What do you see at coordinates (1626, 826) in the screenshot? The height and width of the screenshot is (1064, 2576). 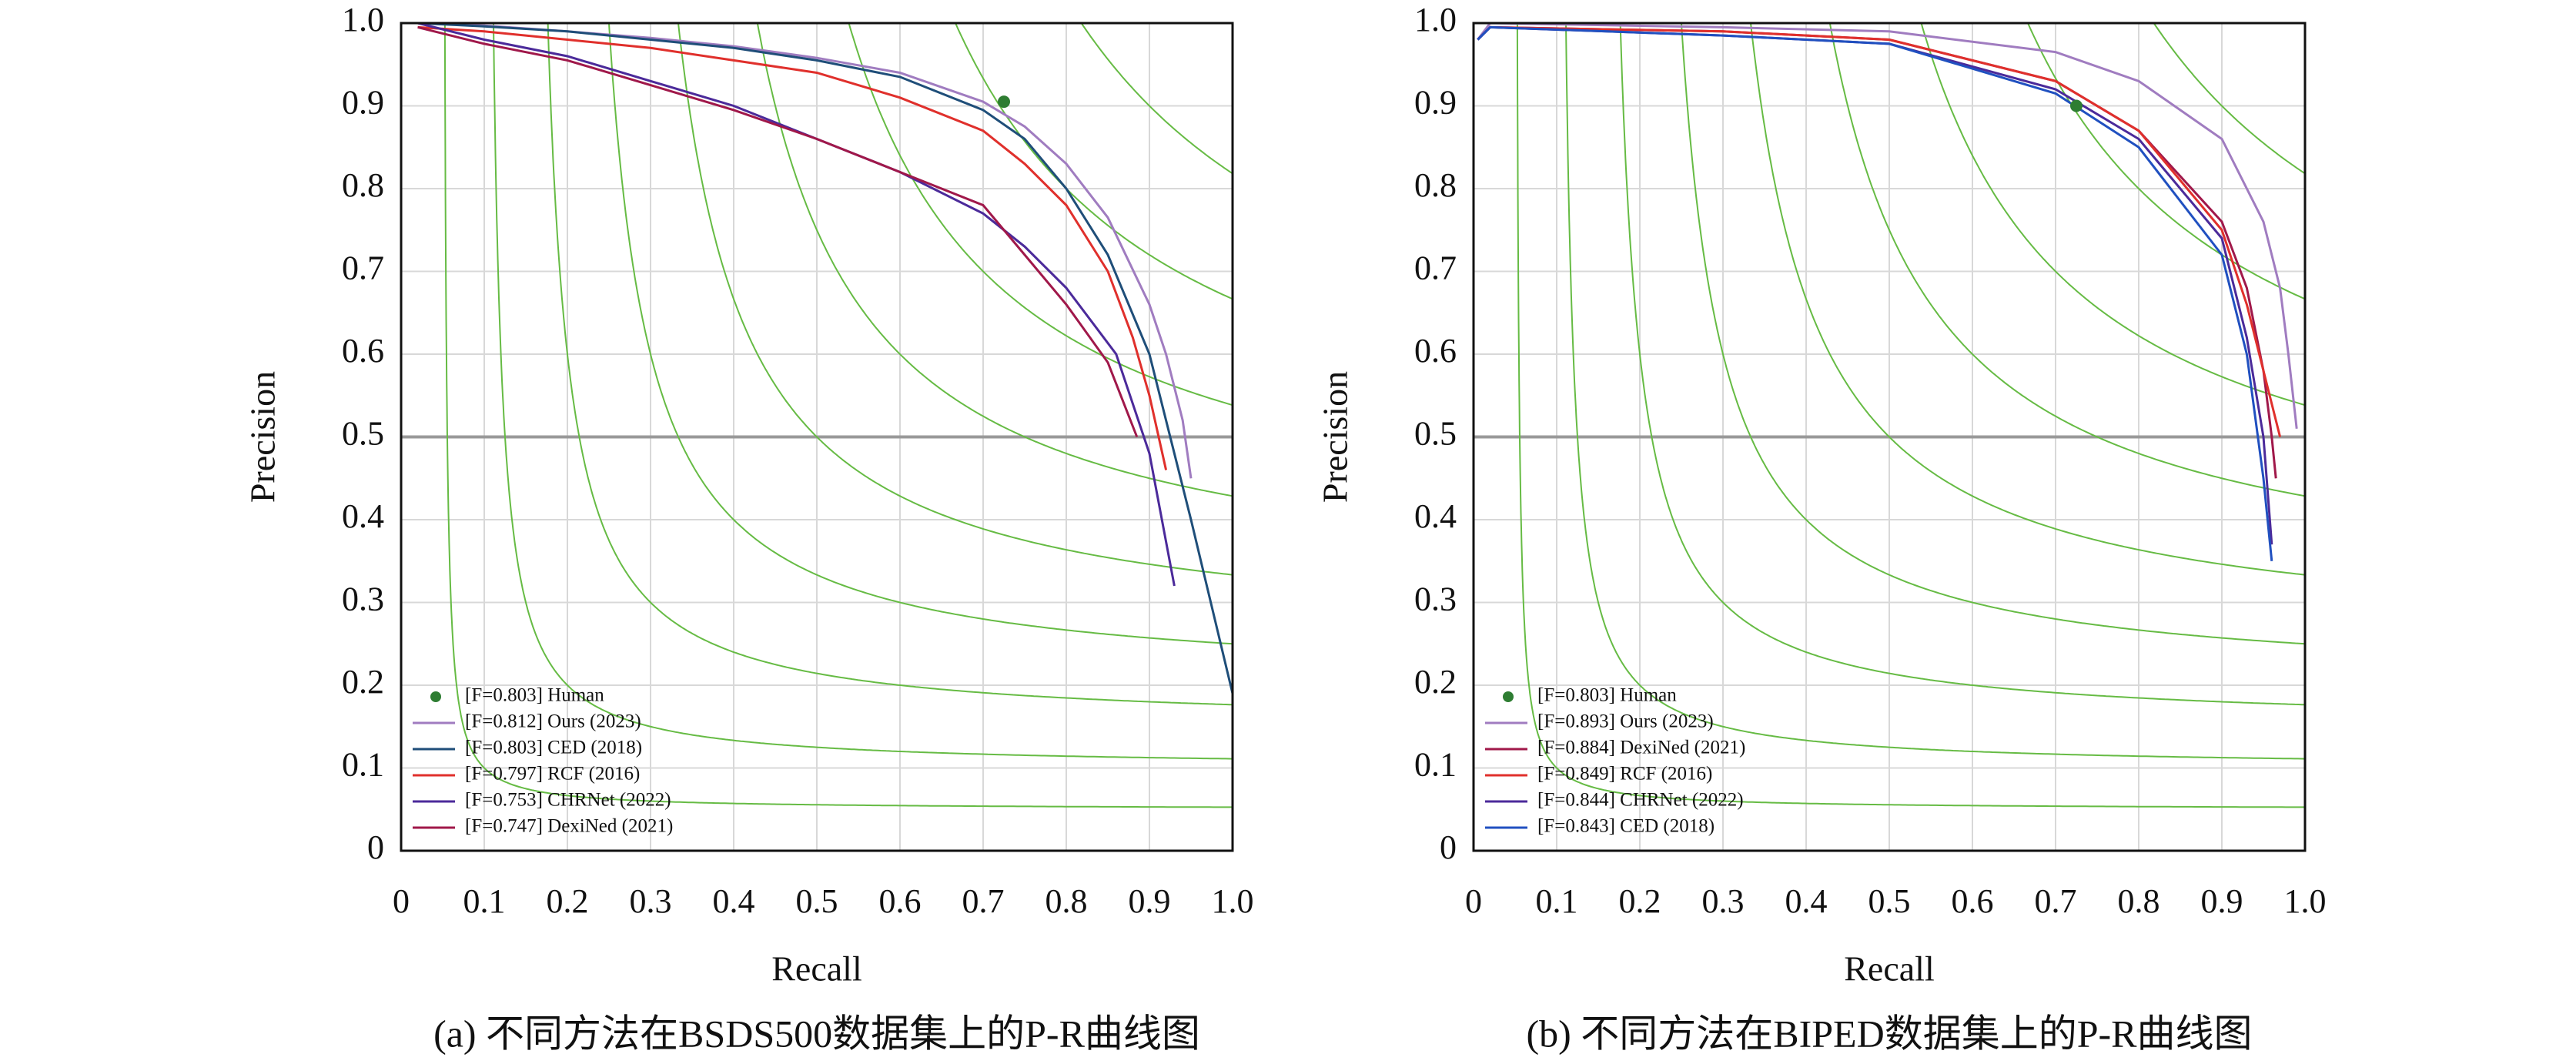 I see `legend-label: [F=0.843] CED (2018)` at bounding box center [1626, 826].